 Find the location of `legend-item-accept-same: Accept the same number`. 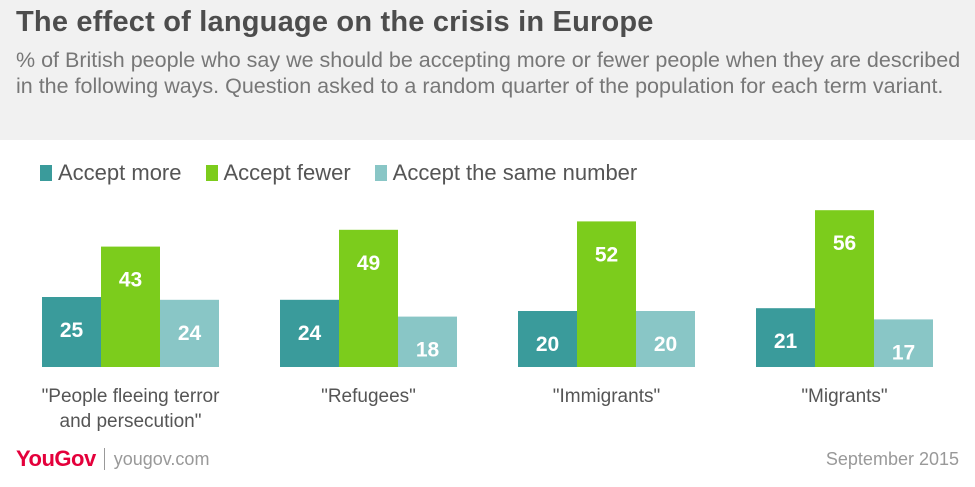

legend-item-accept-same: Accept the same number is located at coordinates (506, 173).